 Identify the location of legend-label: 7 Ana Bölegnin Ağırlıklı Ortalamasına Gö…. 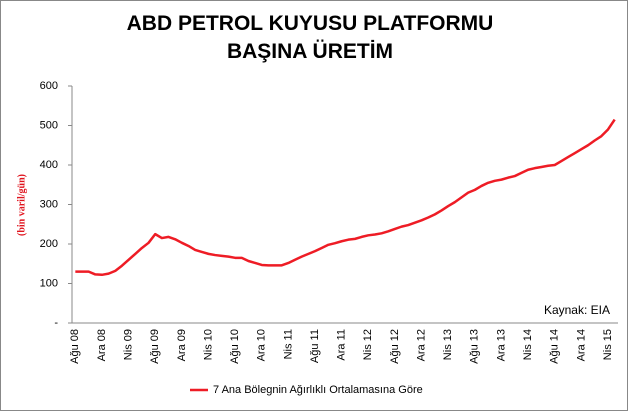
(318, 390).